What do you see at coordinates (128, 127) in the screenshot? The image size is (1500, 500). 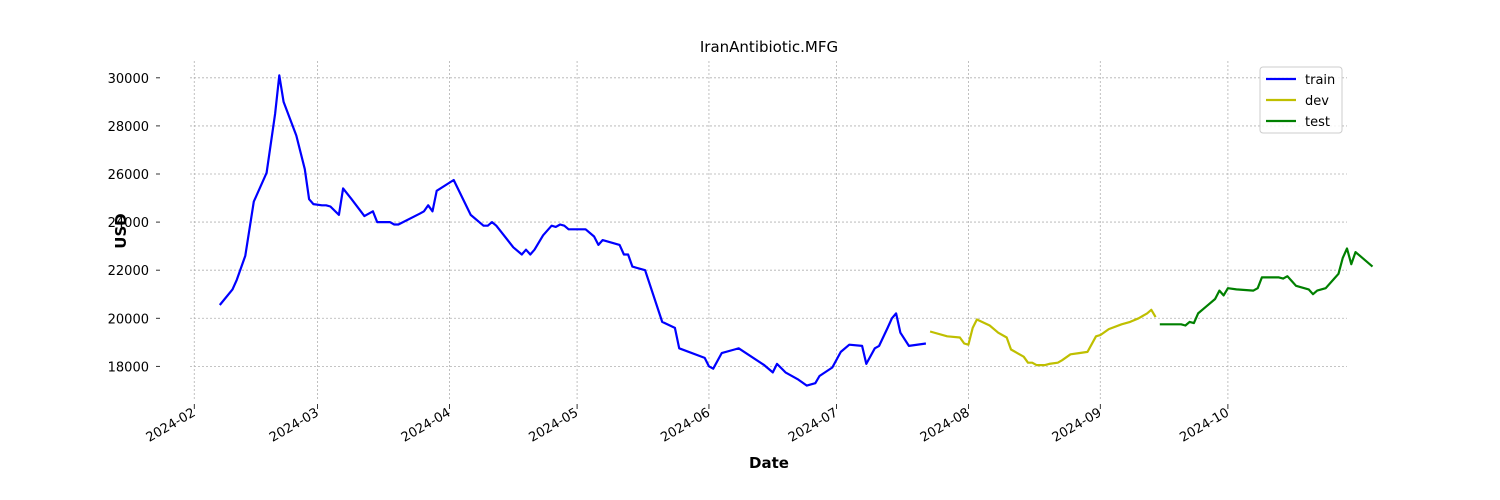 I see `y-tick-label: 28000` at bounding box center [128, 127].